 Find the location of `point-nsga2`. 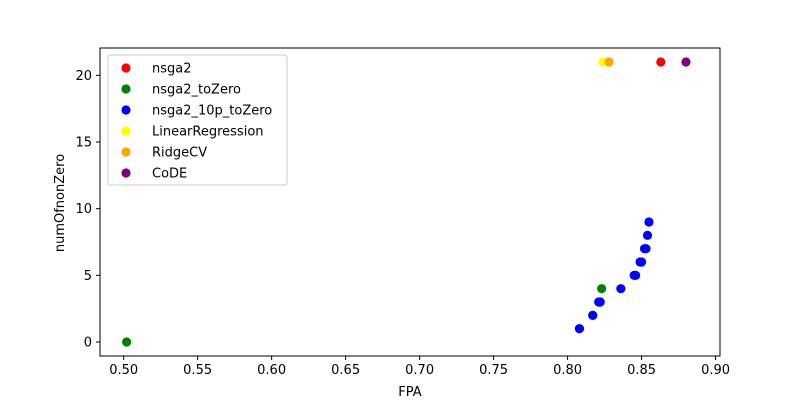

point-nsga2 is located at coordinates (661, 62).